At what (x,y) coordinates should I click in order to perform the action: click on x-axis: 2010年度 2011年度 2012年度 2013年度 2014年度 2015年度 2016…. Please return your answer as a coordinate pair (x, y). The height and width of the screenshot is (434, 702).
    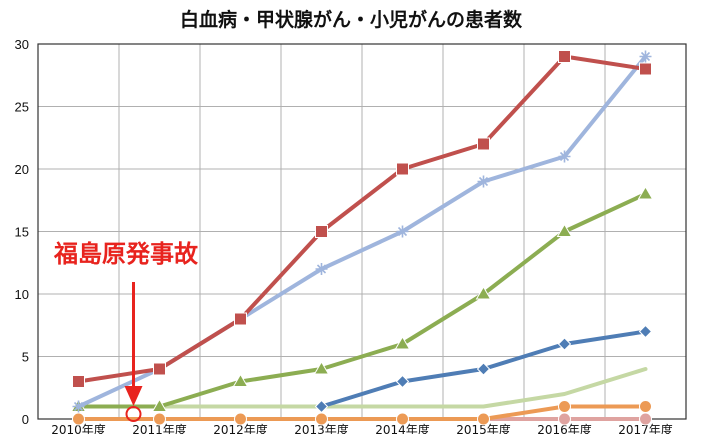
    Looking at the image, I should click on (362, 428).